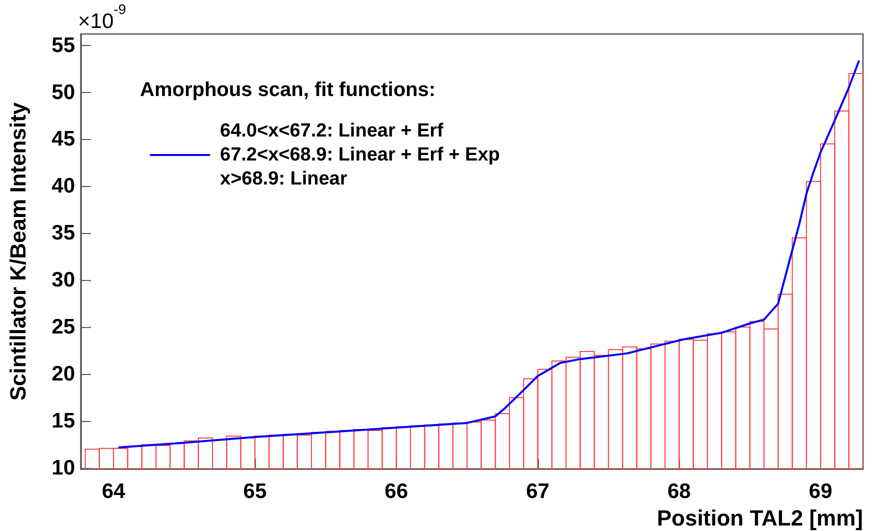 The image size is (875, 531). What do you see at coordinates (288, 90) in the screenshot?
I see `legend-title: Amorphous scan, fit functions:` at bounding box center [288, 90].